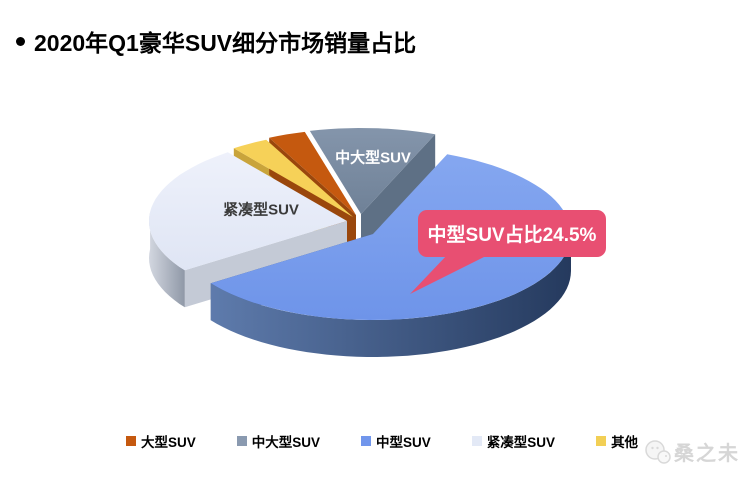  Describe the element at coordinates (450, 274) in the screenshot. I see `callout-tail` at that location.